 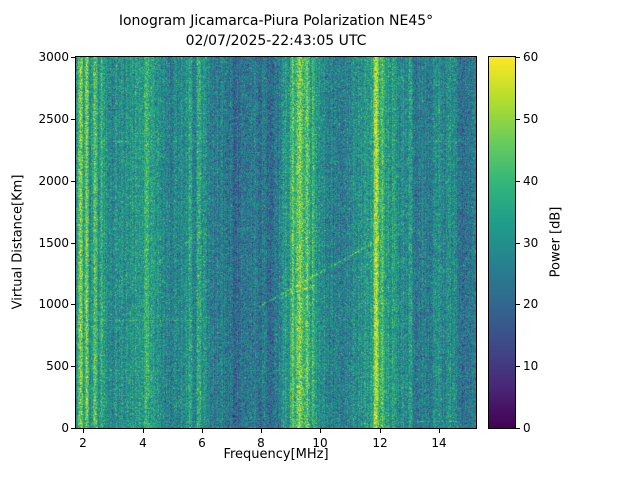 I want to click on y-tick-label: 3000, so click(x=53, y=57).